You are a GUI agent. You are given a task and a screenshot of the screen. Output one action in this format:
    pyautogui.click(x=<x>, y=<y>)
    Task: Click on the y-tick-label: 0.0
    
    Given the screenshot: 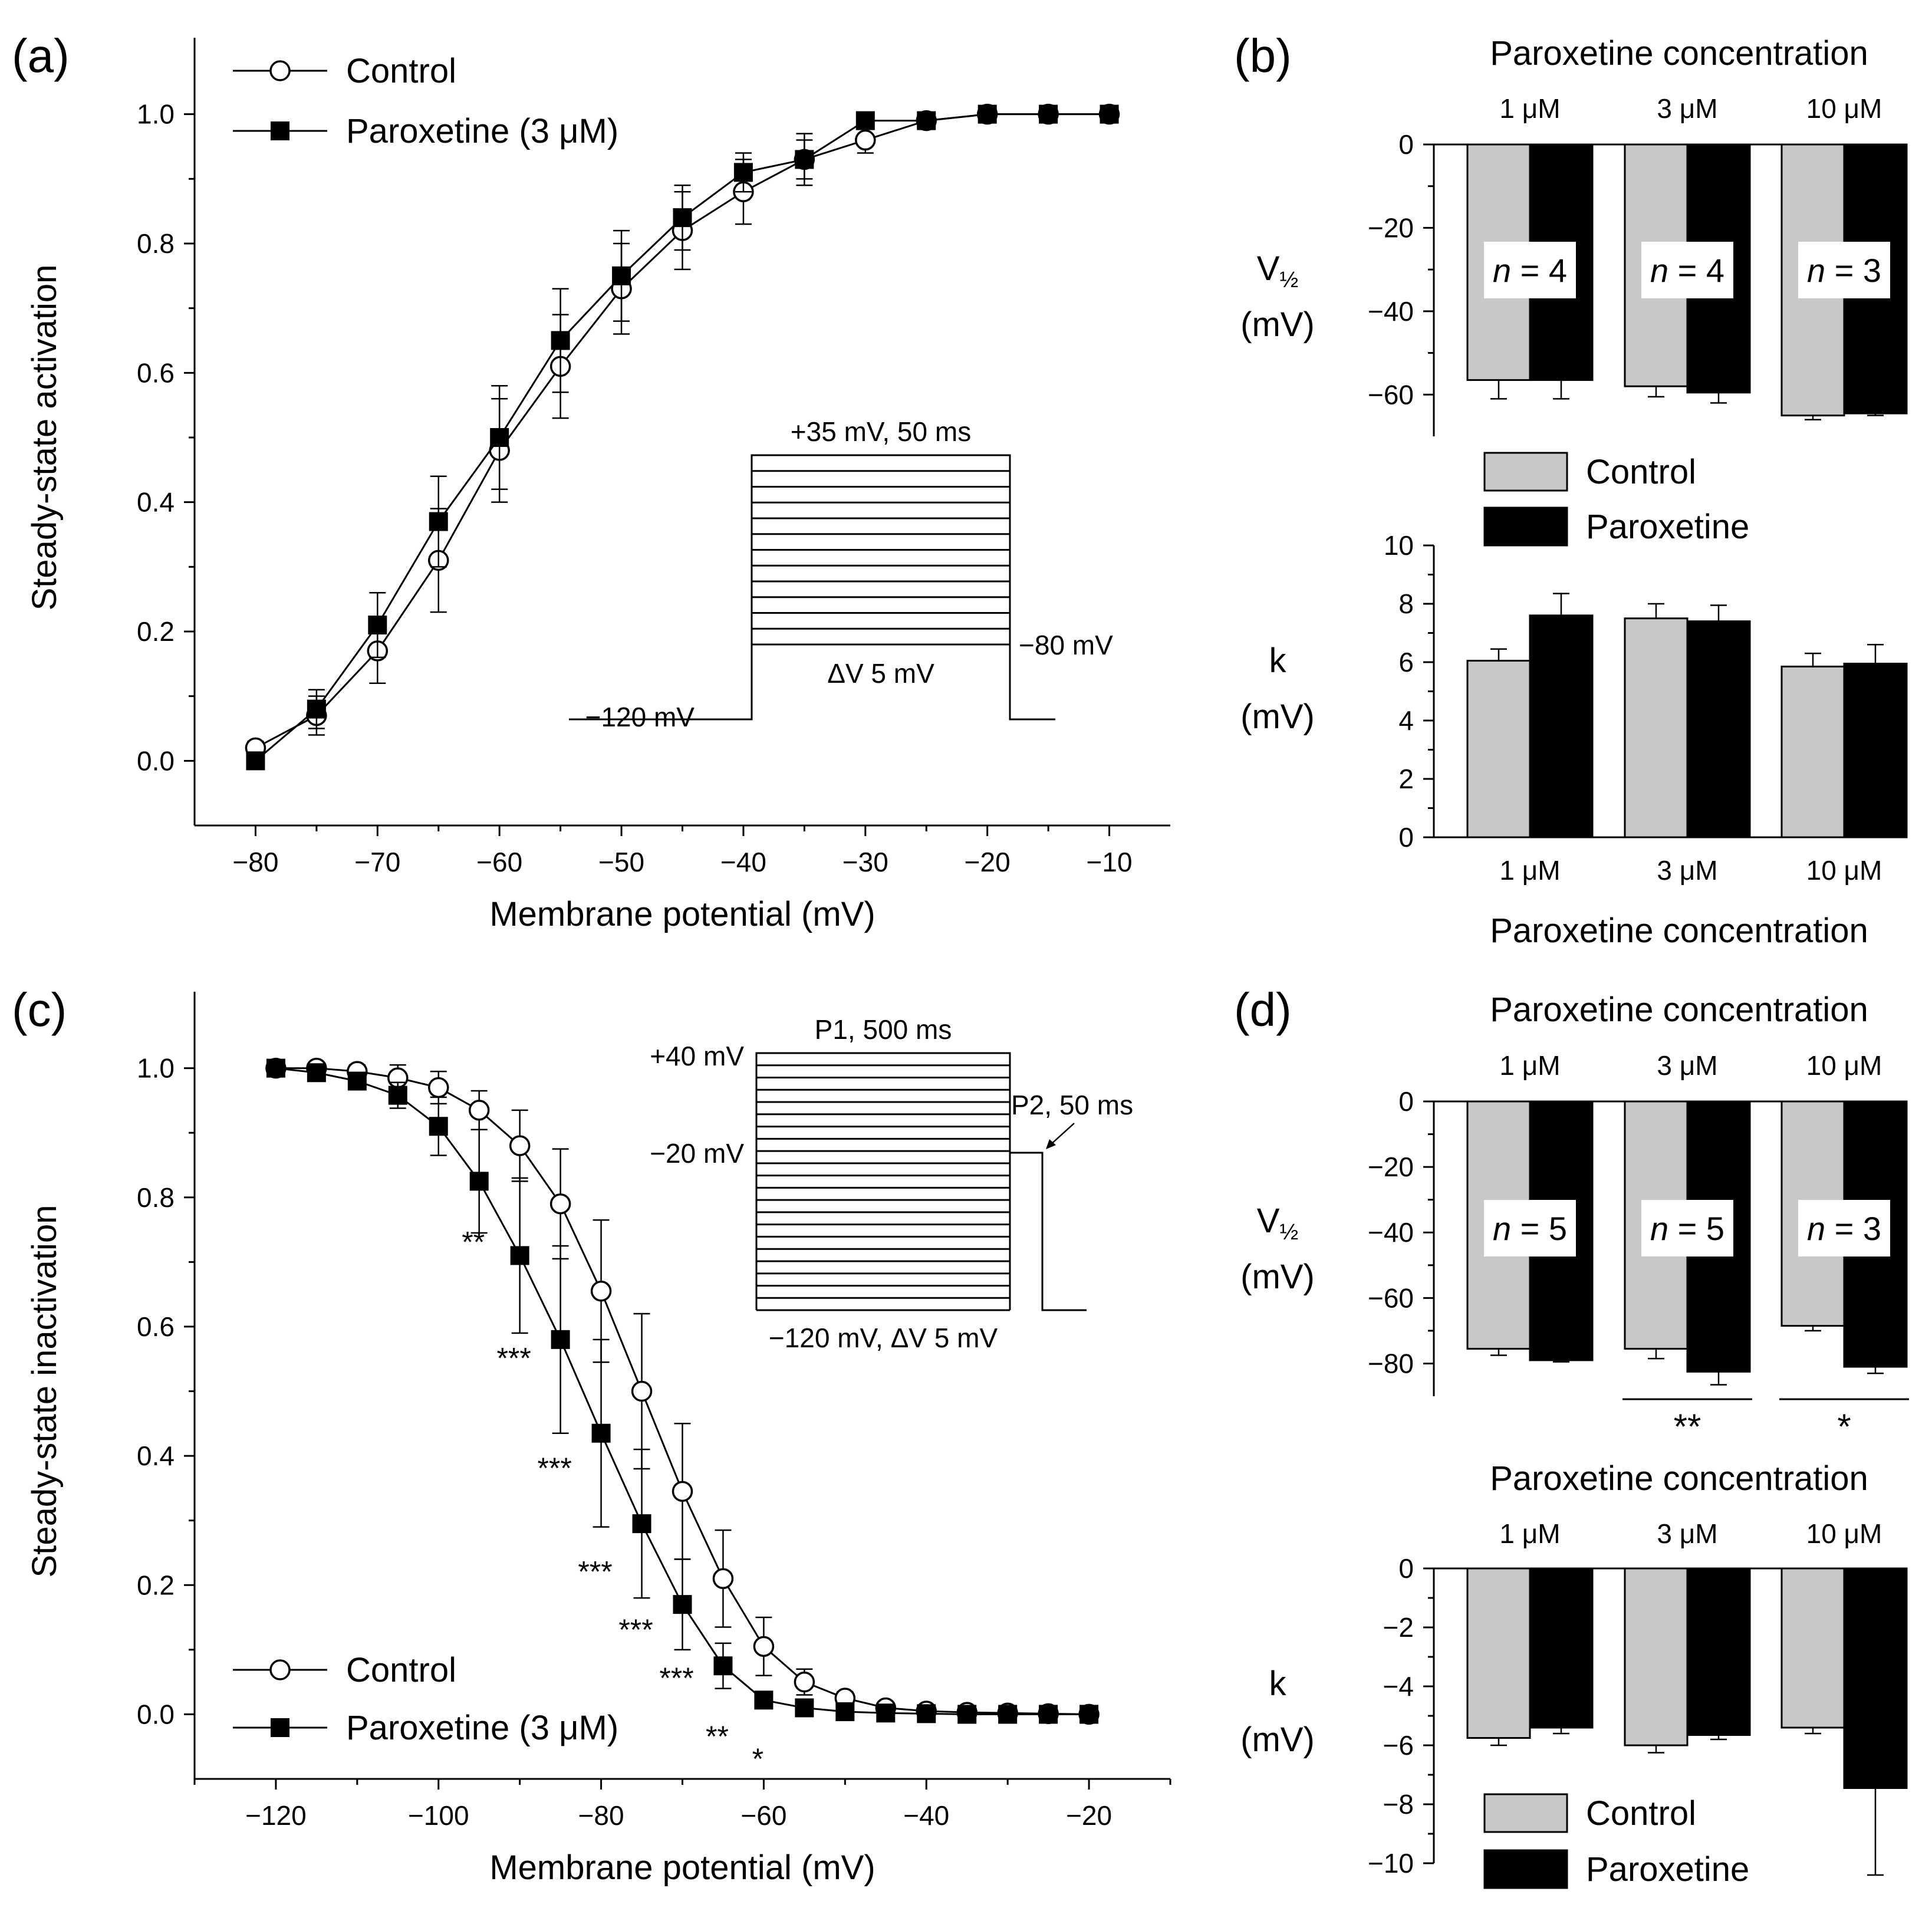 What is the action you would take?
    pyautogui.click(x=156, y=760)
    